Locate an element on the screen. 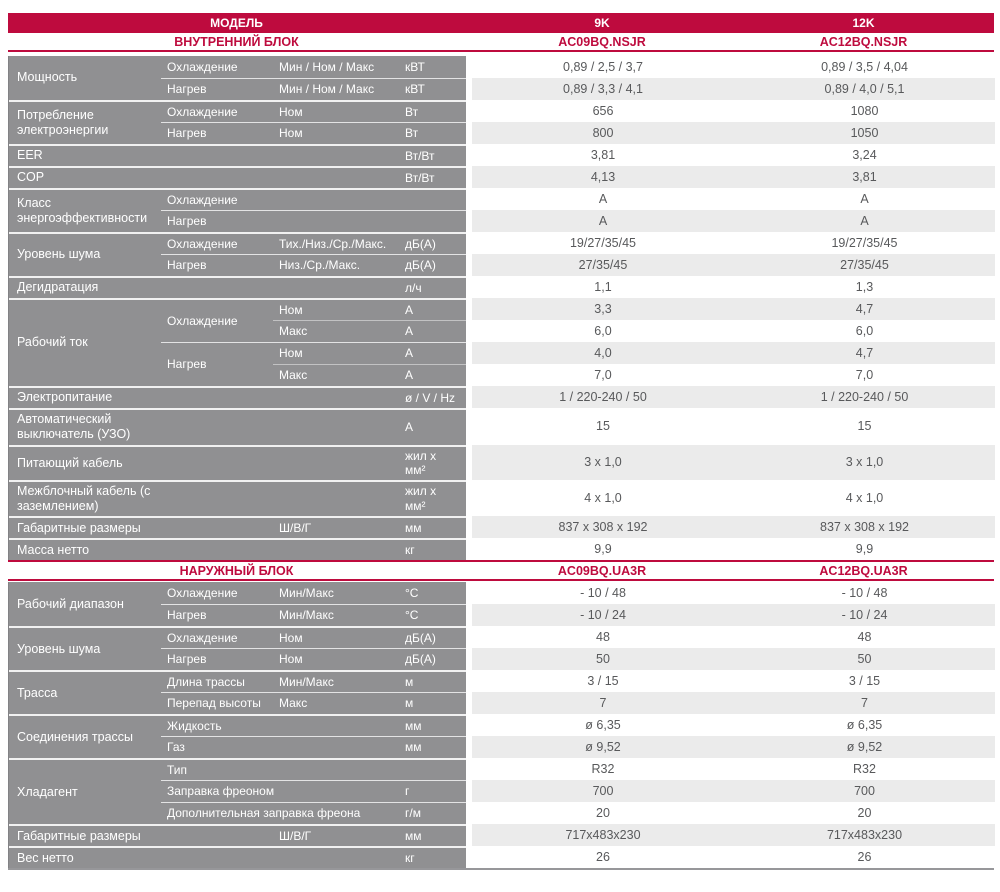 The height and width of the screenshot is (892, 1000). value-cell-9k: 3 / 15 is located at coordinates (603, 681).